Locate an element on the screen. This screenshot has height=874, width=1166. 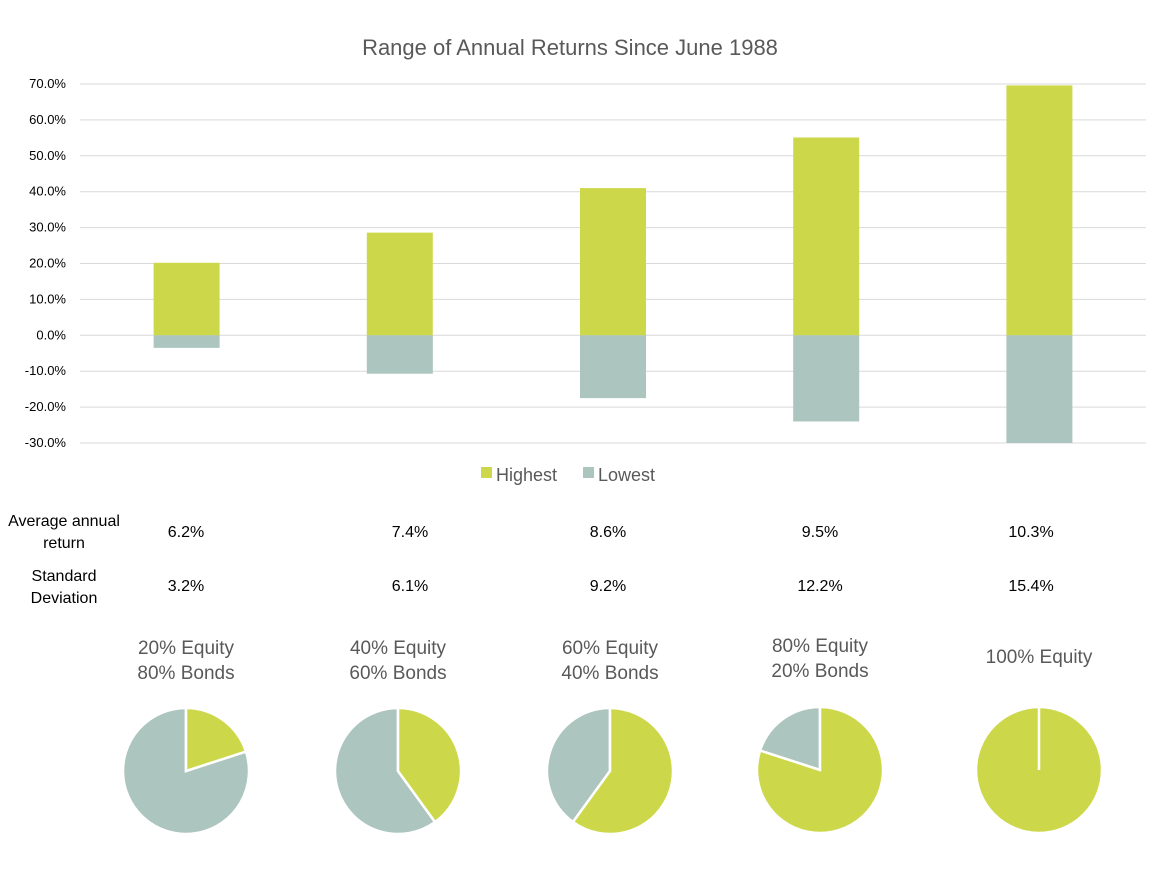
pie-3-equity-slice is located at coordinates (623, 771).